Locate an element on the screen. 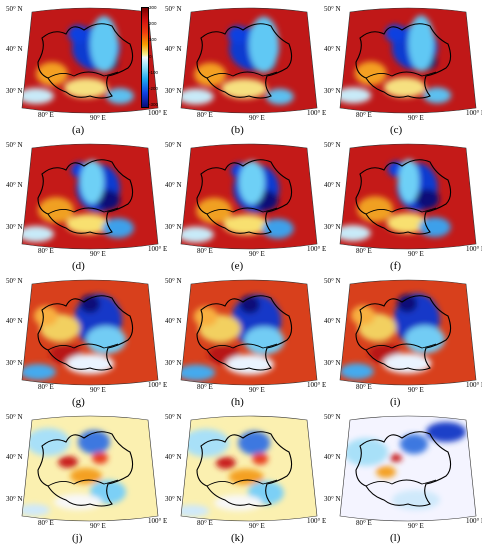 The image size is (482, 550). panel-label: (c) is located at coordinates (396, 130).